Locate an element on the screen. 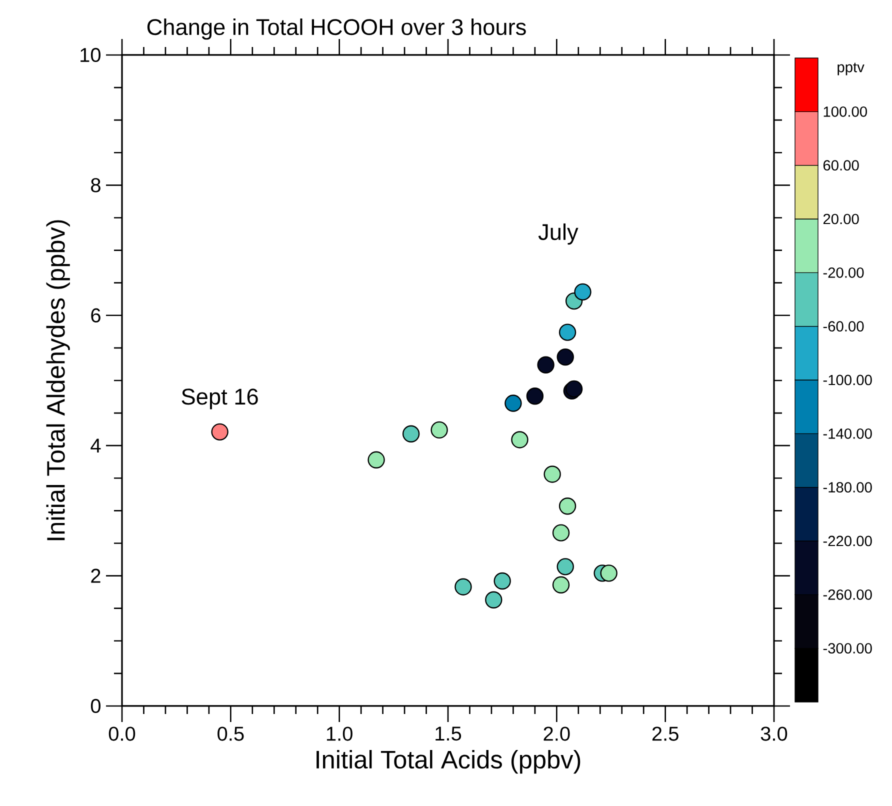  color-bar-label: -180.00 is located at coordinates (847, 487).